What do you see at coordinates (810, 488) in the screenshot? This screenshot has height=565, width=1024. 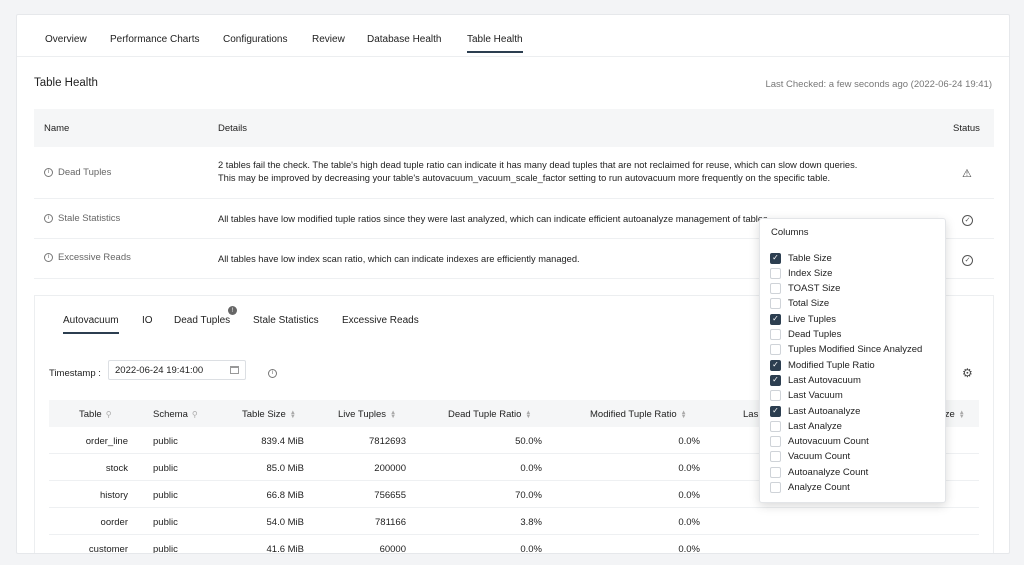 I see `column-option: Analyze Count` at bounding box center [810, 488].